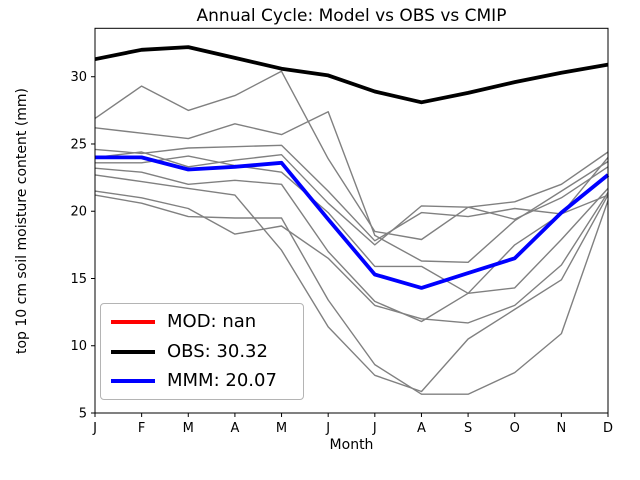  Describe the element at coordinates (468, 428) in the screenshot. I see `x-tick-label: S` at that location.